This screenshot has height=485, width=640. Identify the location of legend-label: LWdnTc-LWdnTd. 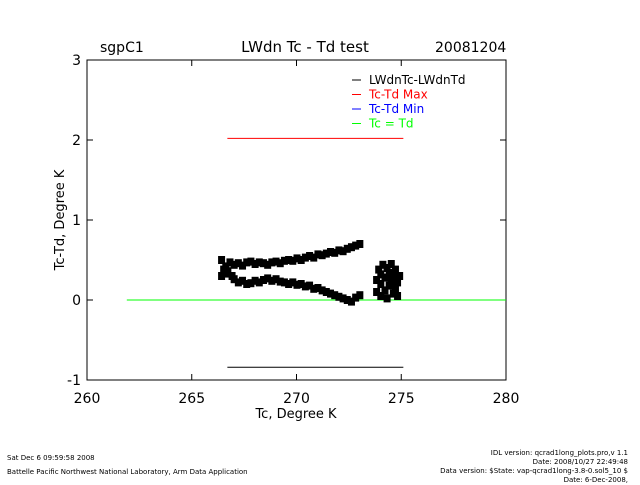
(417, 80).